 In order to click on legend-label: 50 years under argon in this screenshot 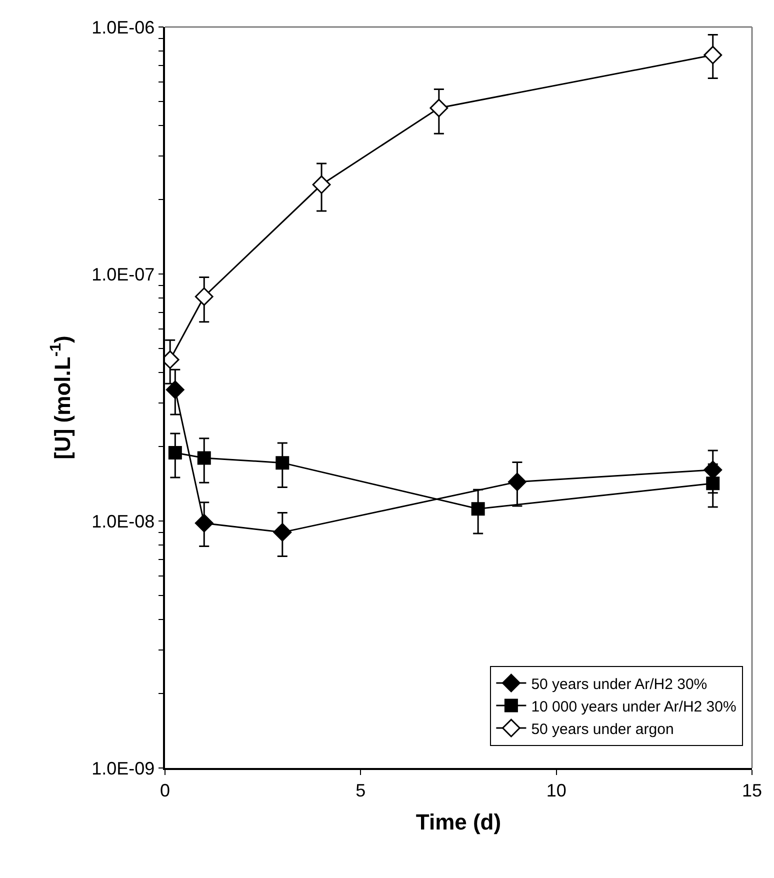, I will do `click(602, 729)`.